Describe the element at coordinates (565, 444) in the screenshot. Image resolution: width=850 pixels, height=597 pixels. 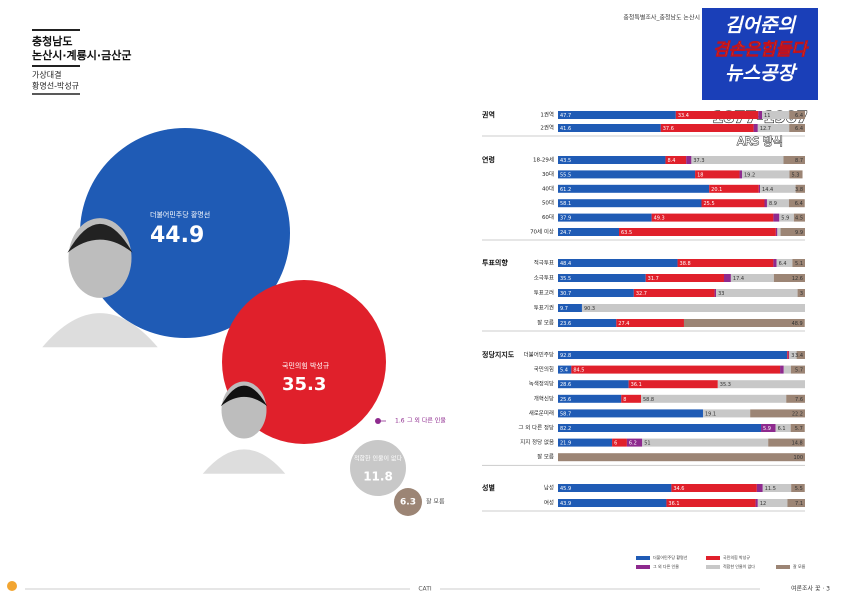
I see `value-label: 21.9` at that location.